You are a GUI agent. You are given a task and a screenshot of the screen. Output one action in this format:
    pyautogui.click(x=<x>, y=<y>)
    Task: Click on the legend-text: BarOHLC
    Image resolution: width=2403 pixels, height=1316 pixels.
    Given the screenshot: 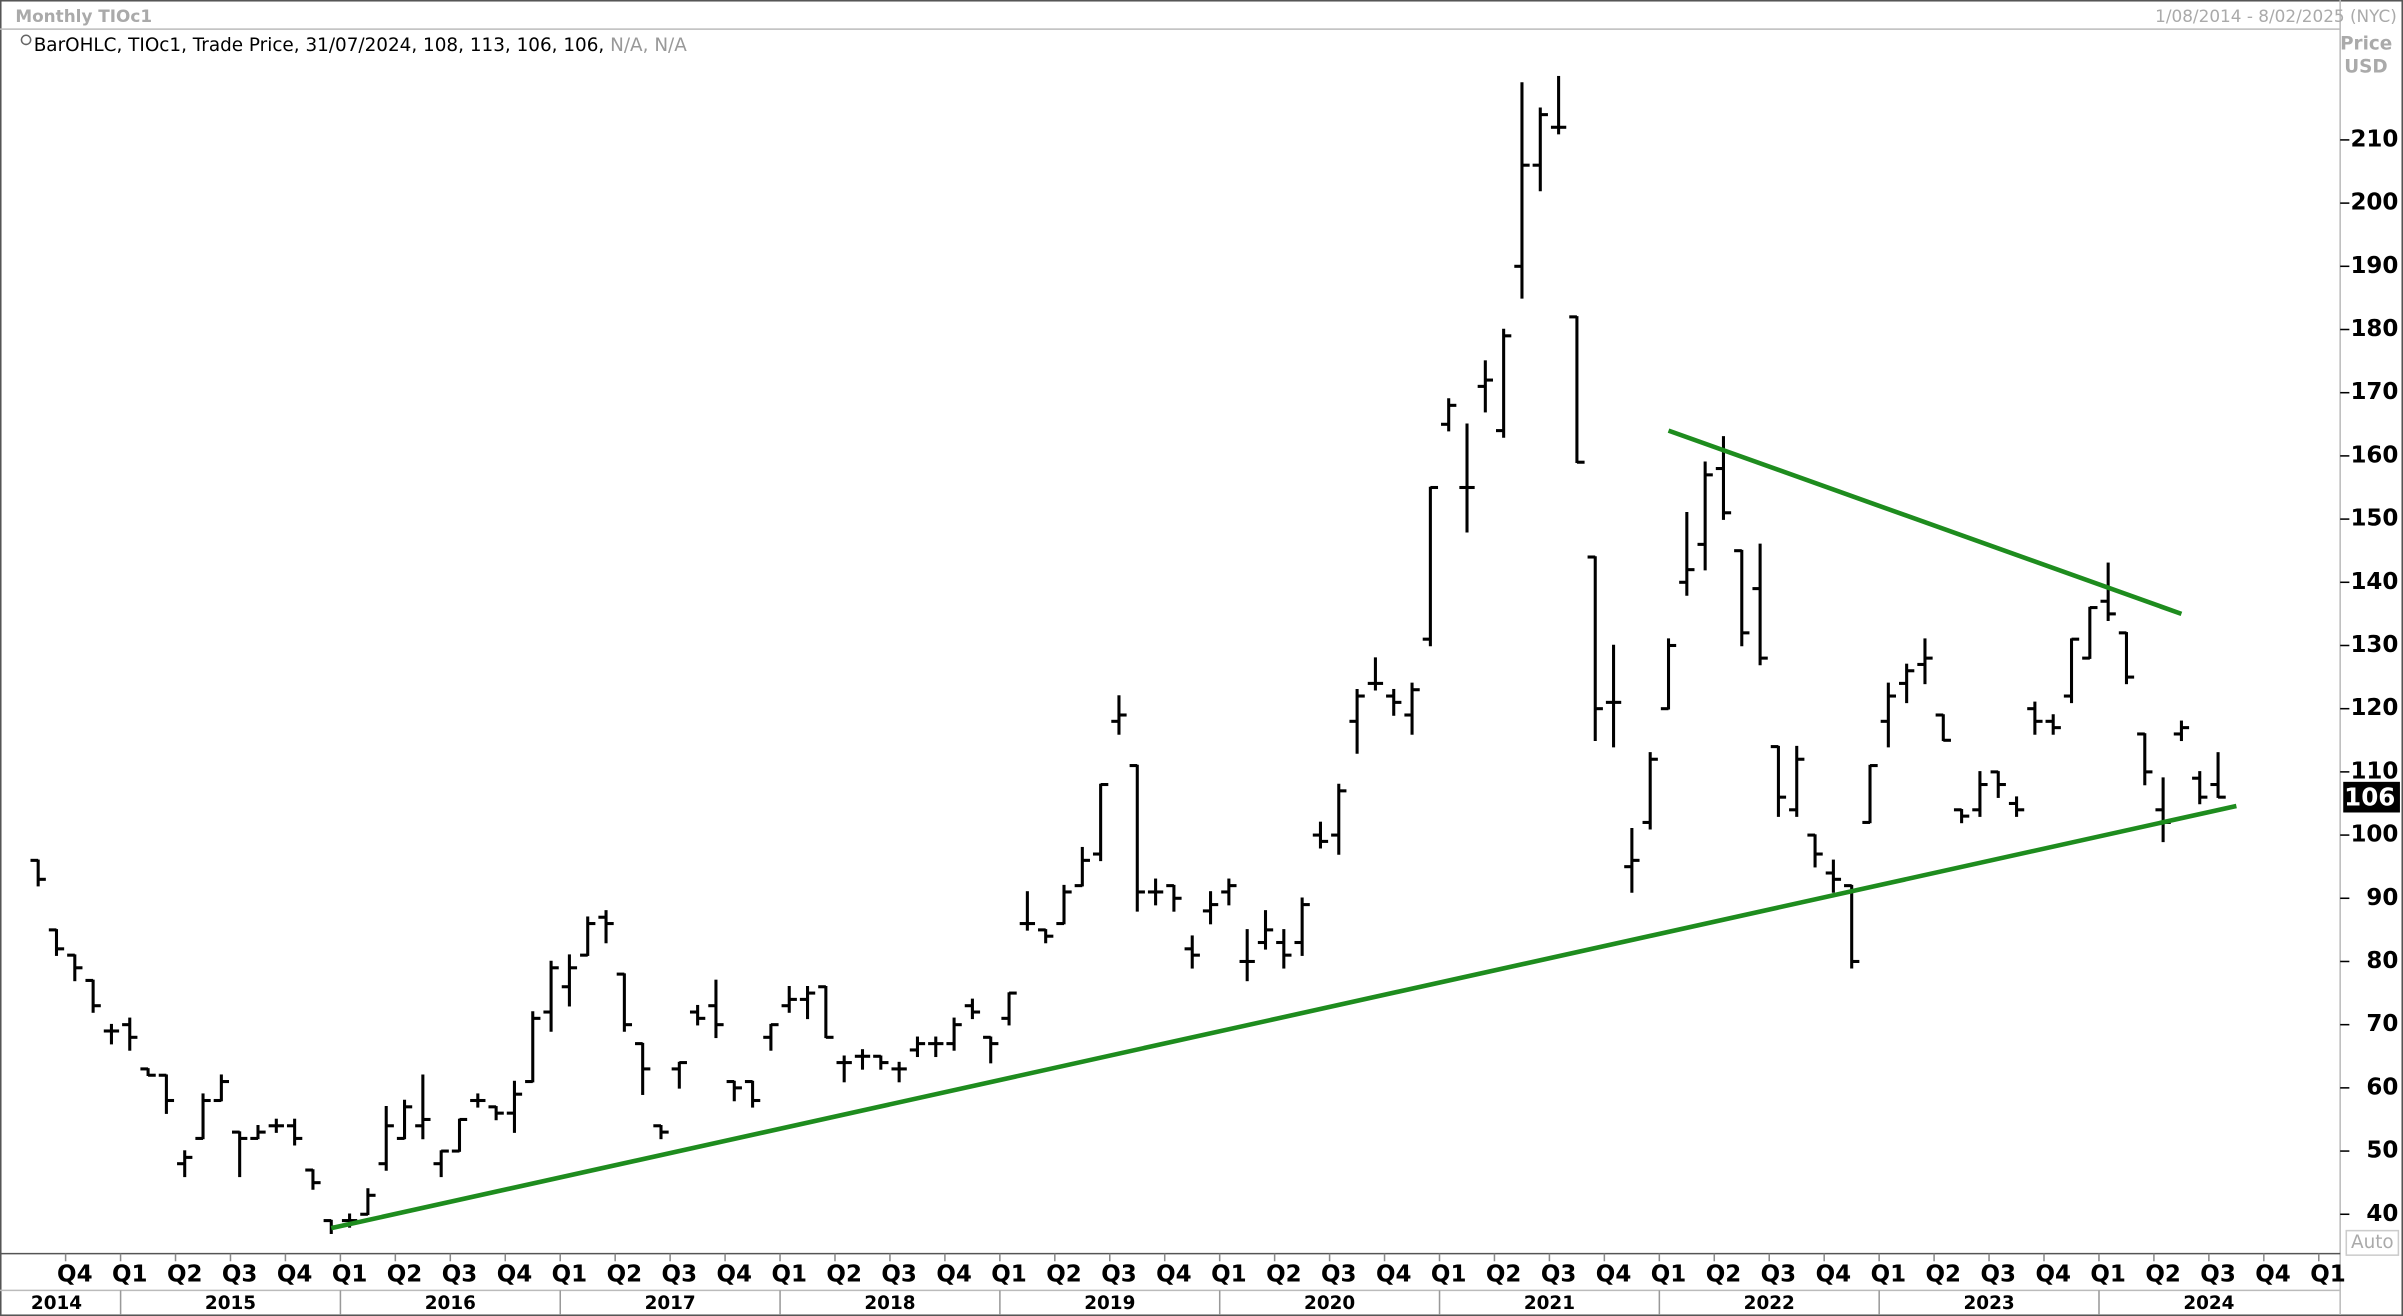 What is the action you would take?
    pyautogui.click(x=75, y=45)
    